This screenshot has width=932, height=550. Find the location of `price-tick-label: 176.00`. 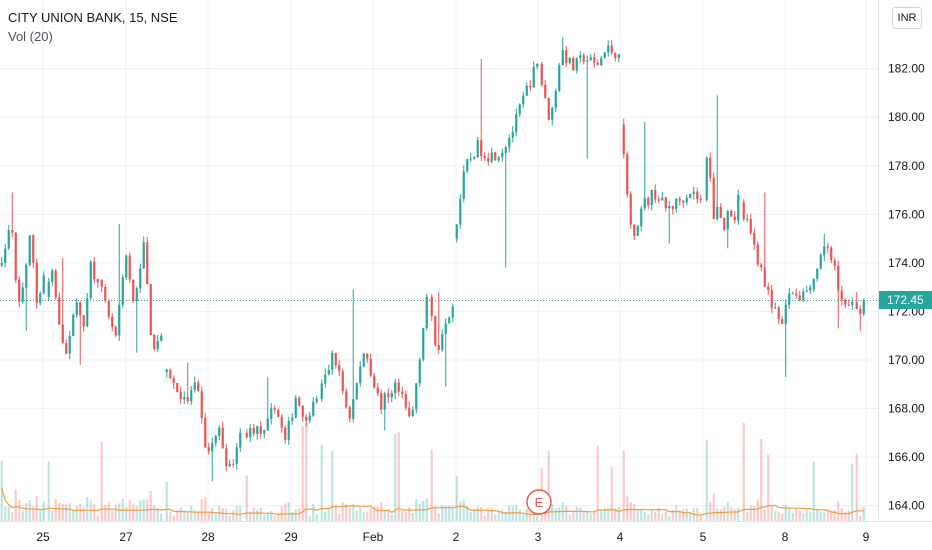

price-tick-label: 176.00 is located at coordinates (906, 214).